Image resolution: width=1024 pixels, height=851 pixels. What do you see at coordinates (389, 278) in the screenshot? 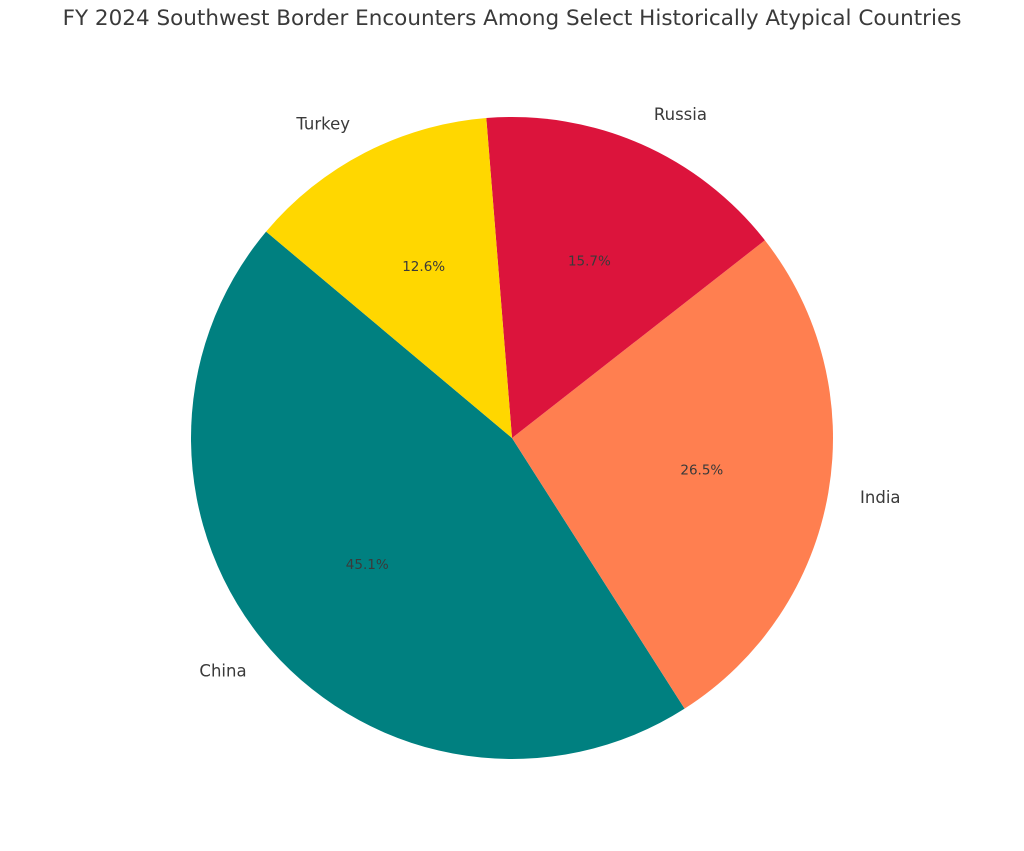
I see `pie-slice-turkey` at bounding box center [389, 278].